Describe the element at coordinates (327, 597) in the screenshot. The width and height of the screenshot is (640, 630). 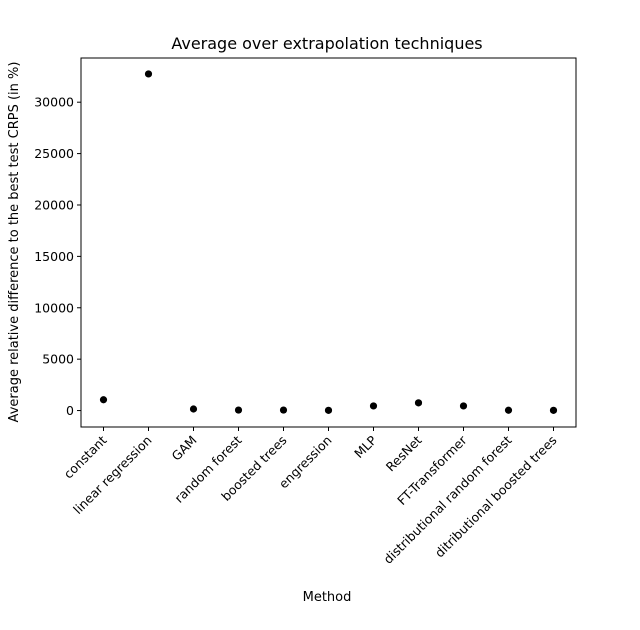
I see `x-axis-label: Method` at that location.